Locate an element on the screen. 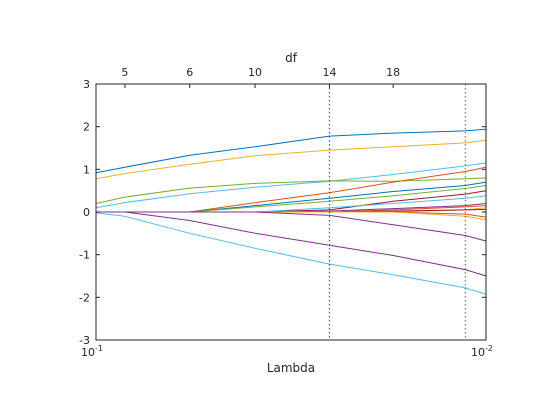 This screenshot has height=420, width=560. top-tick-label: 10 is located at coordinates (255, 72).